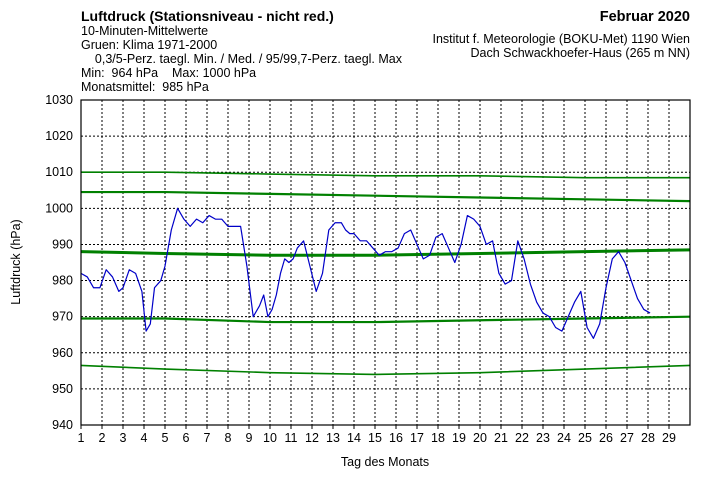 This screenshot has width=702, height=478. Describe the element at coordinates (62, 244) in the screenshot. I see `y-tick-label: 990` at that location.